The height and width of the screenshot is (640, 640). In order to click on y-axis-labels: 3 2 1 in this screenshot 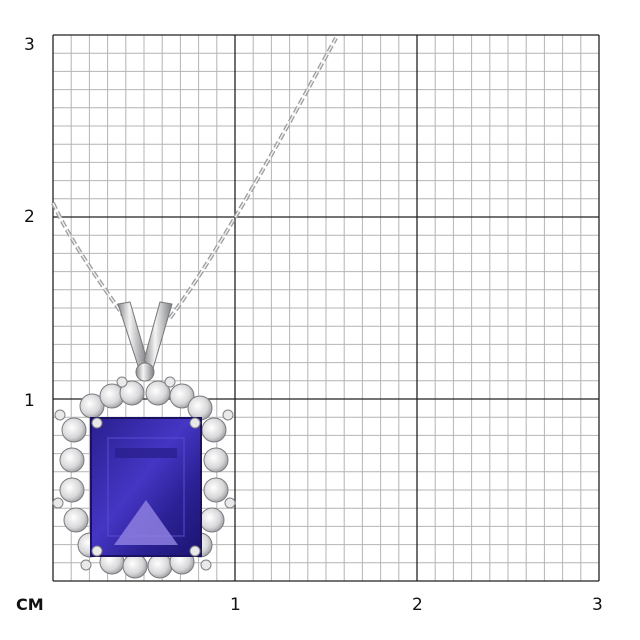, I will do `click(29, 223)`.